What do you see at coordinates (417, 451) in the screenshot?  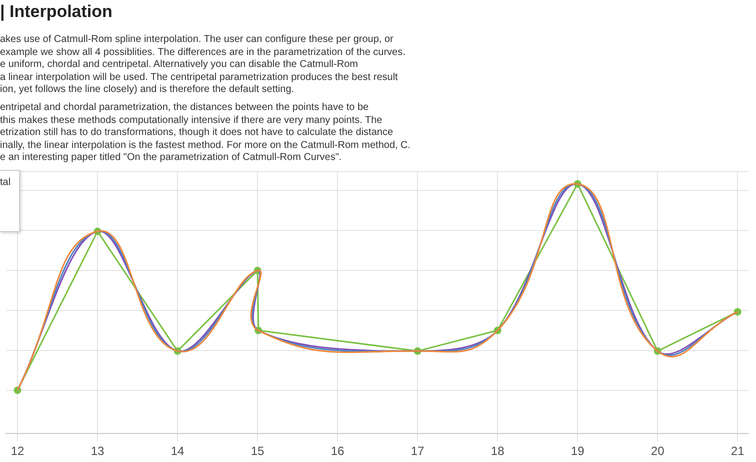 I see `x-tick-label: 17` at bounding box center [417, 451].